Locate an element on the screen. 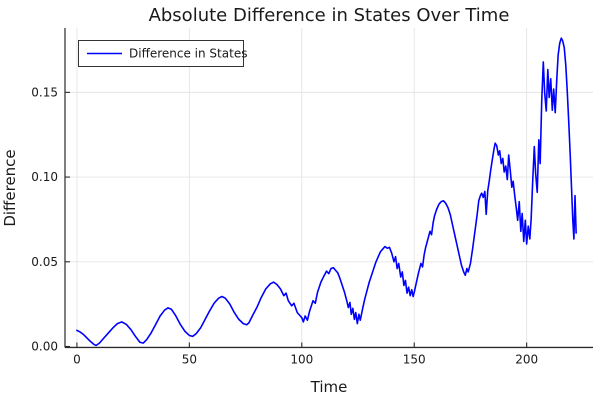  x-tick-label: 150 is located at coordinates (414, 360).